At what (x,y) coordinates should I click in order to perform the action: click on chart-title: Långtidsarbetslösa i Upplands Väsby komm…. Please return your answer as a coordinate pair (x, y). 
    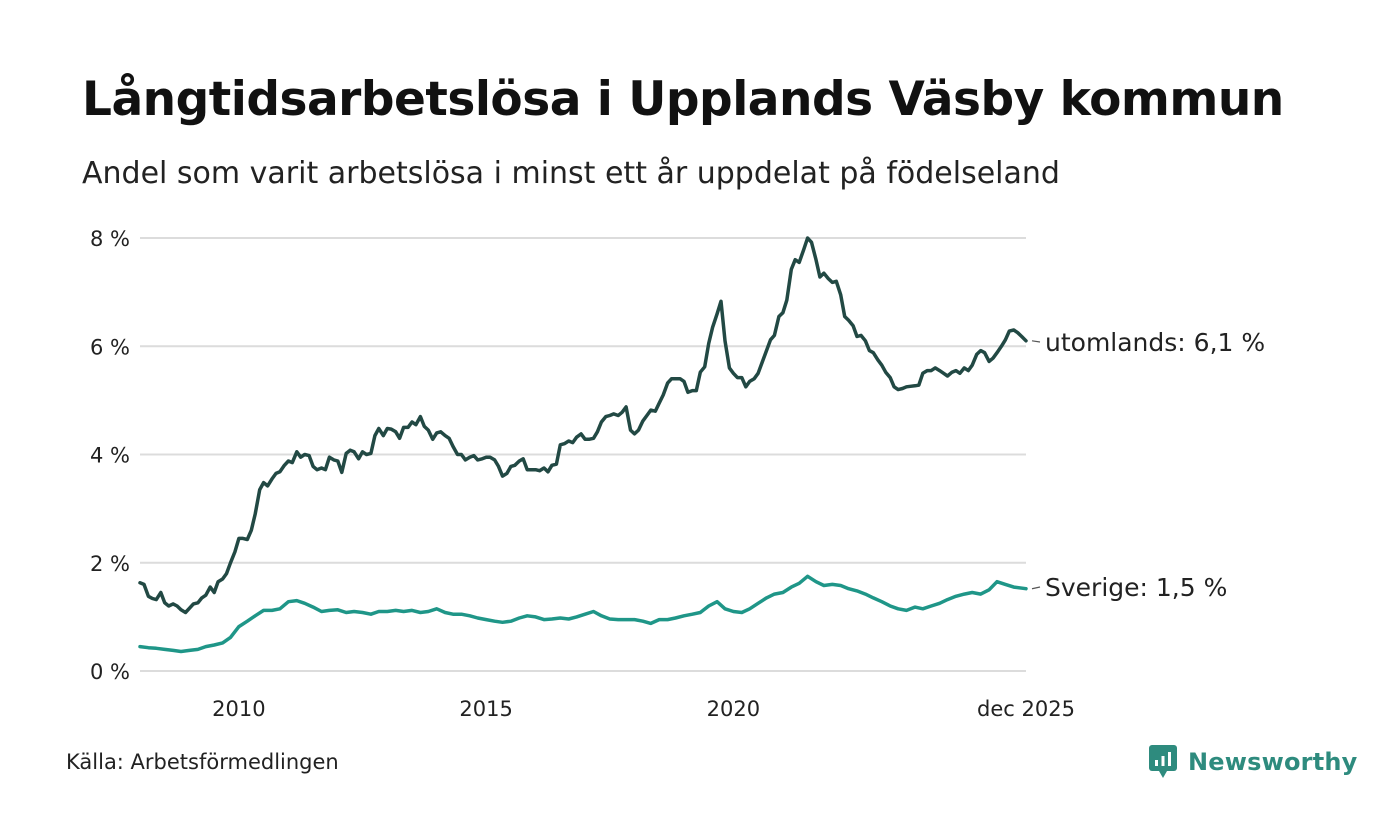
    Looking at the image, I should click on (683, 99).